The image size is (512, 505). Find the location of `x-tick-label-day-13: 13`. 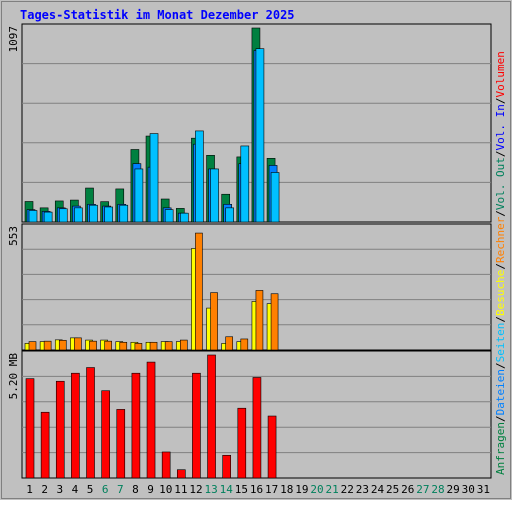

x-tick-label-day-13: 13 is located at coordinates (210, 489).